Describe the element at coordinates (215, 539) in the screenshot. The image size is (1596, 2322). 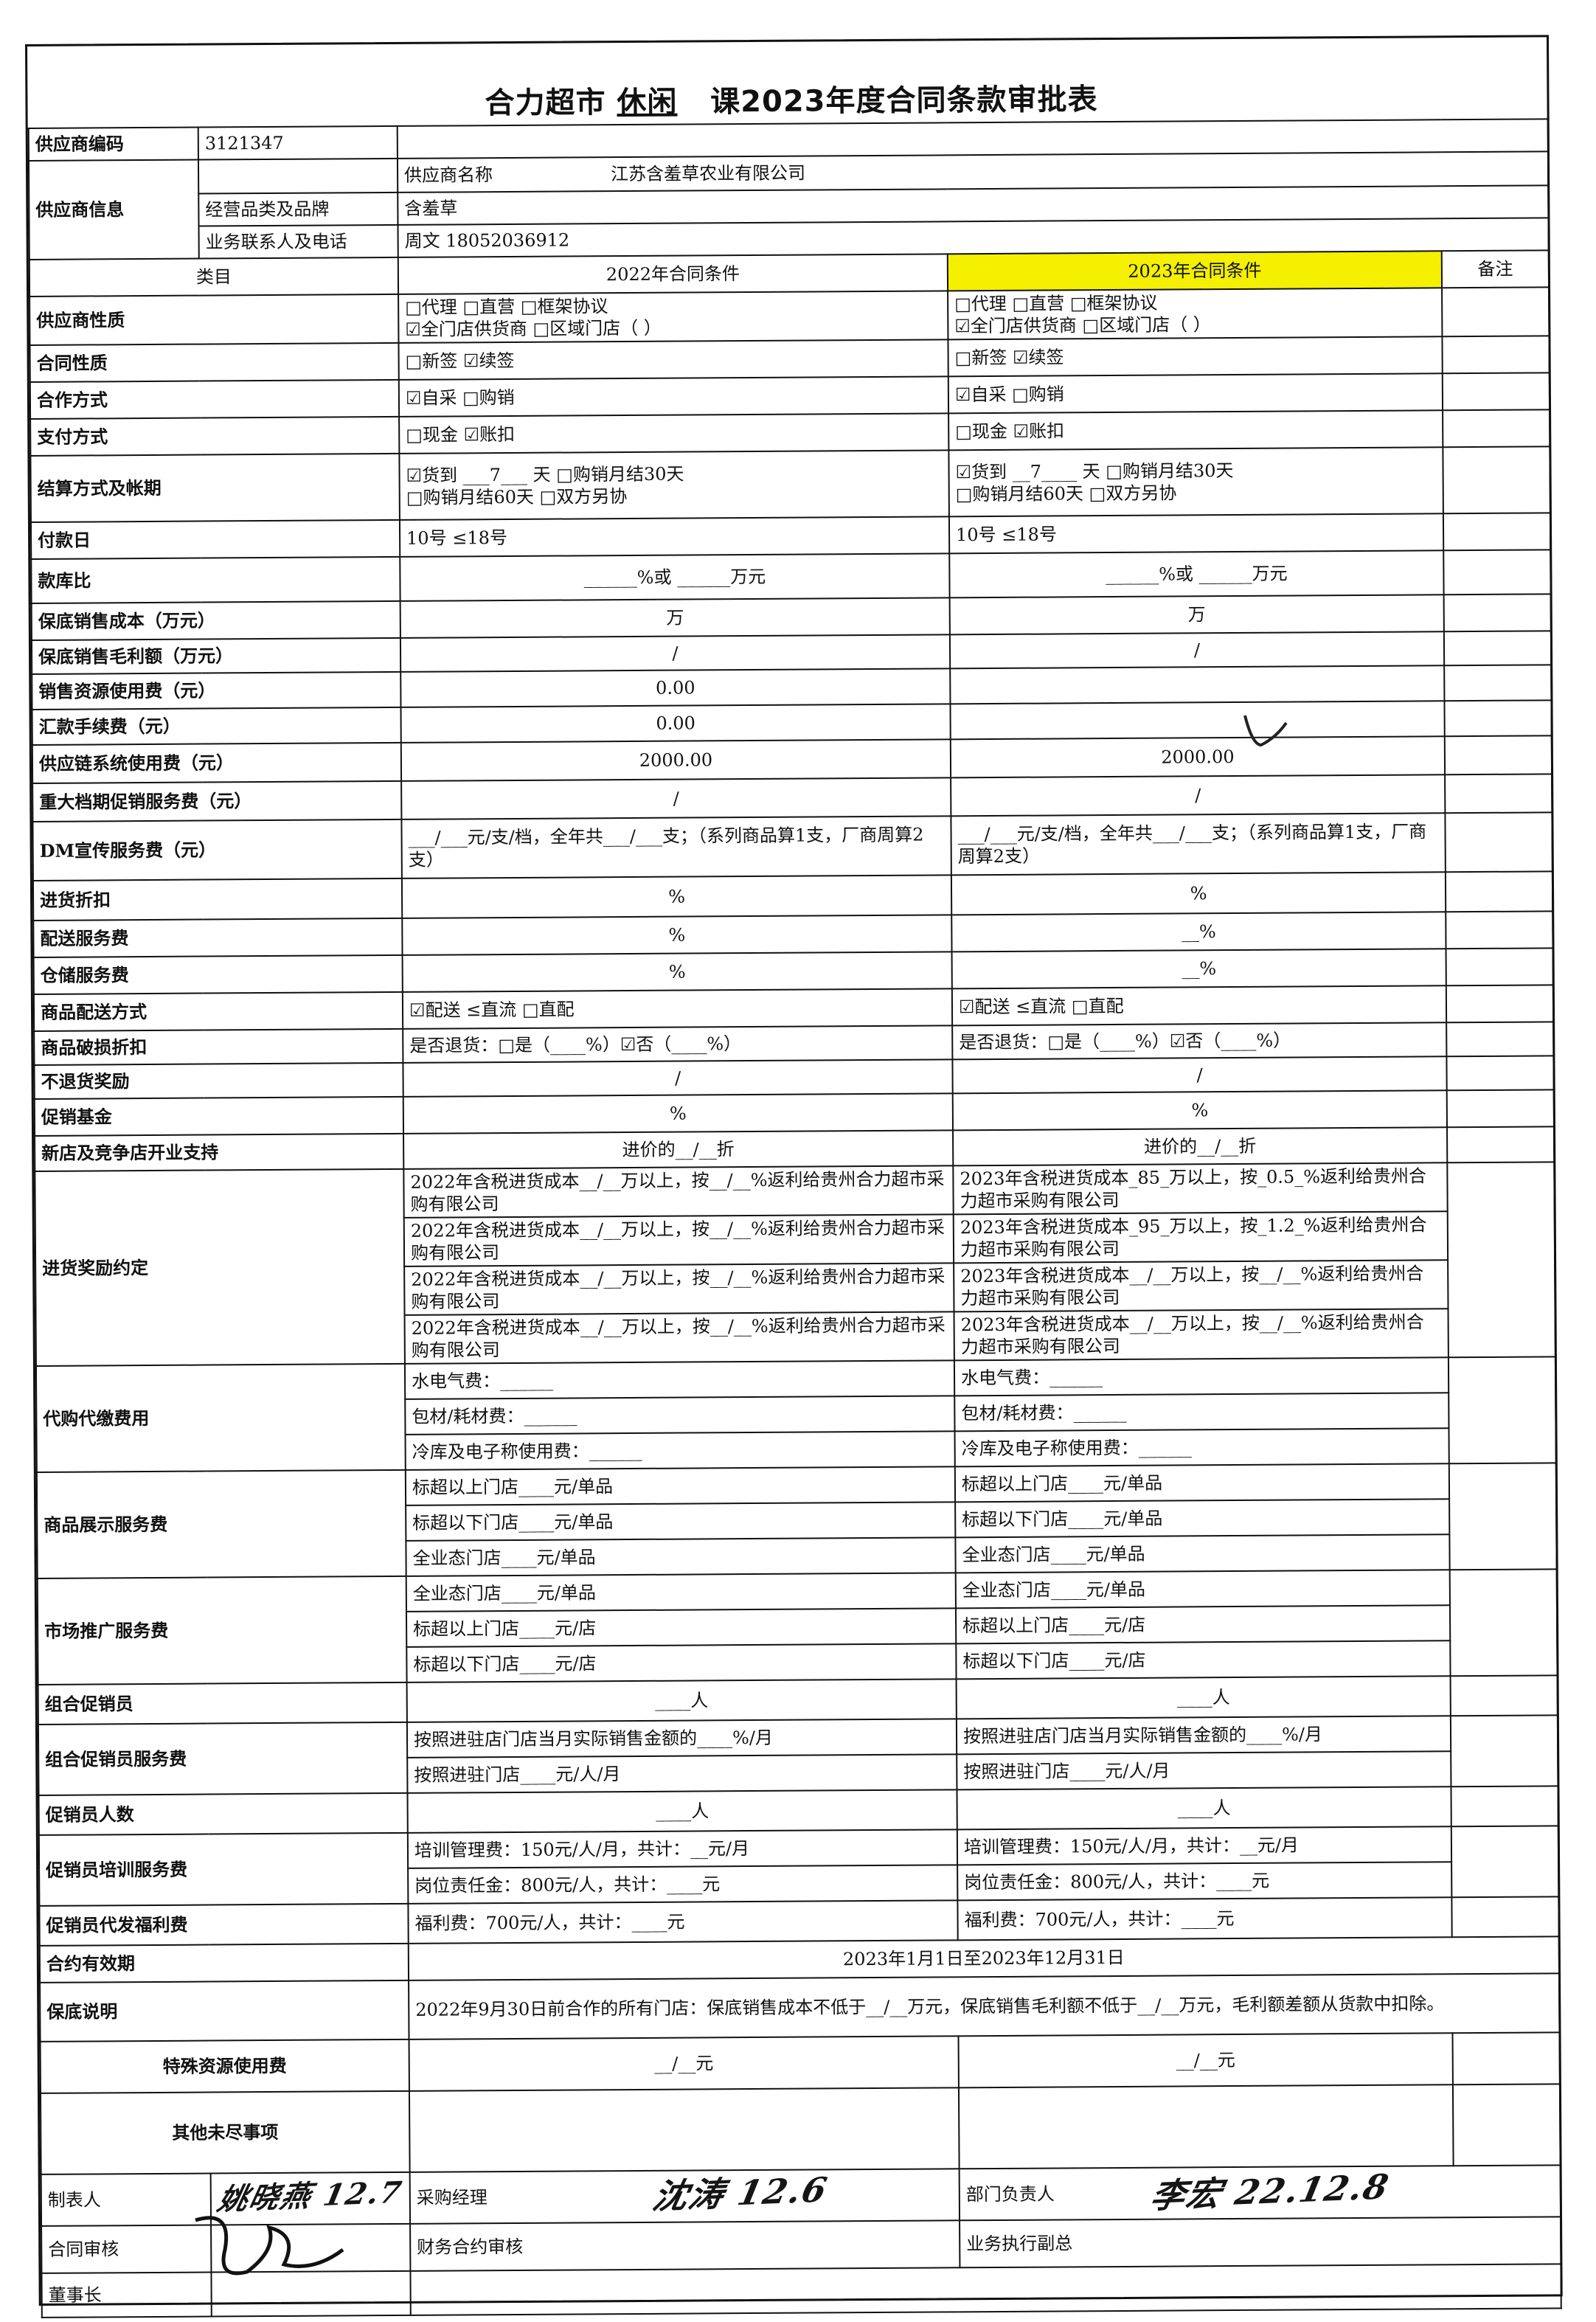
I see `row-label: 付款日` at that location.